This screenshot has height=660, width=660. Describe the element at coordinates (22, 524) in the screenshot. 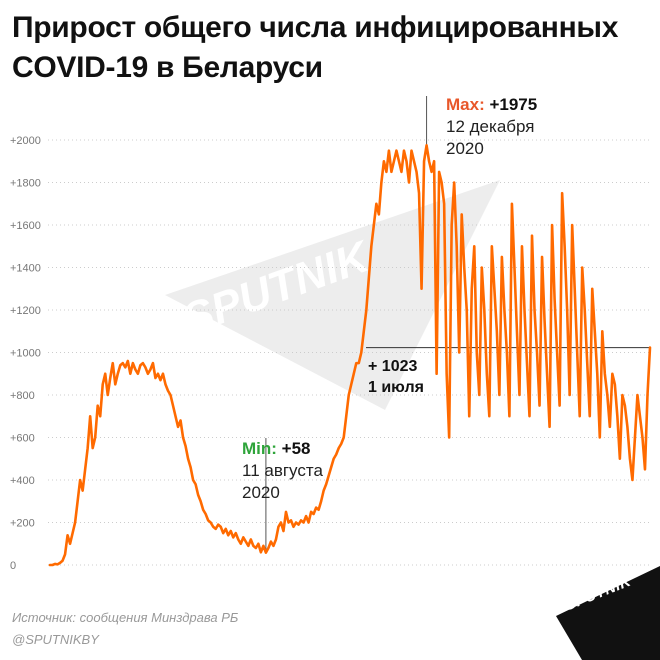

I see `y-tick-label: +200` at that location.